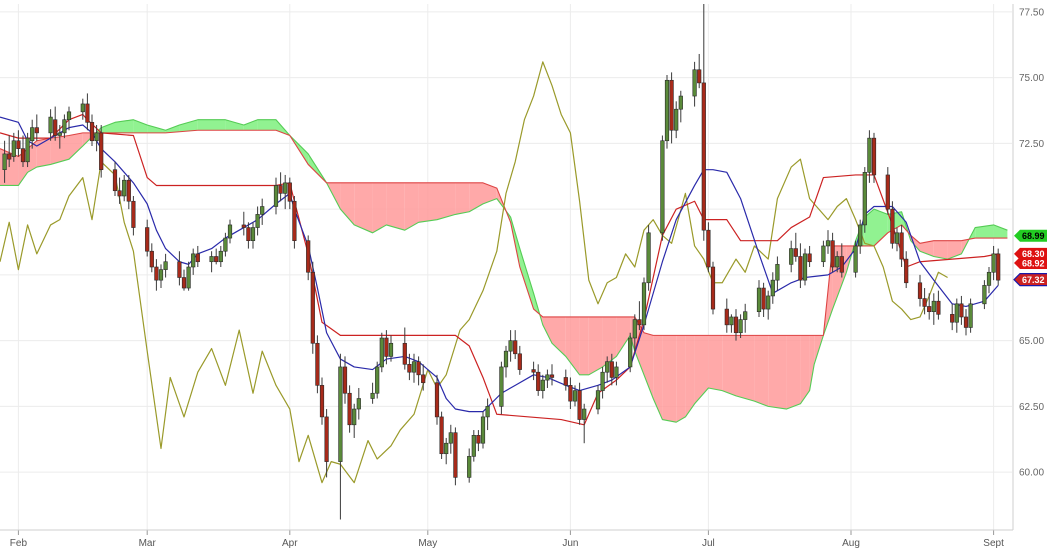  Describe the element at coordinates (19, 543) in the screenshot. I see `x-tick-label: Feb` at that location.